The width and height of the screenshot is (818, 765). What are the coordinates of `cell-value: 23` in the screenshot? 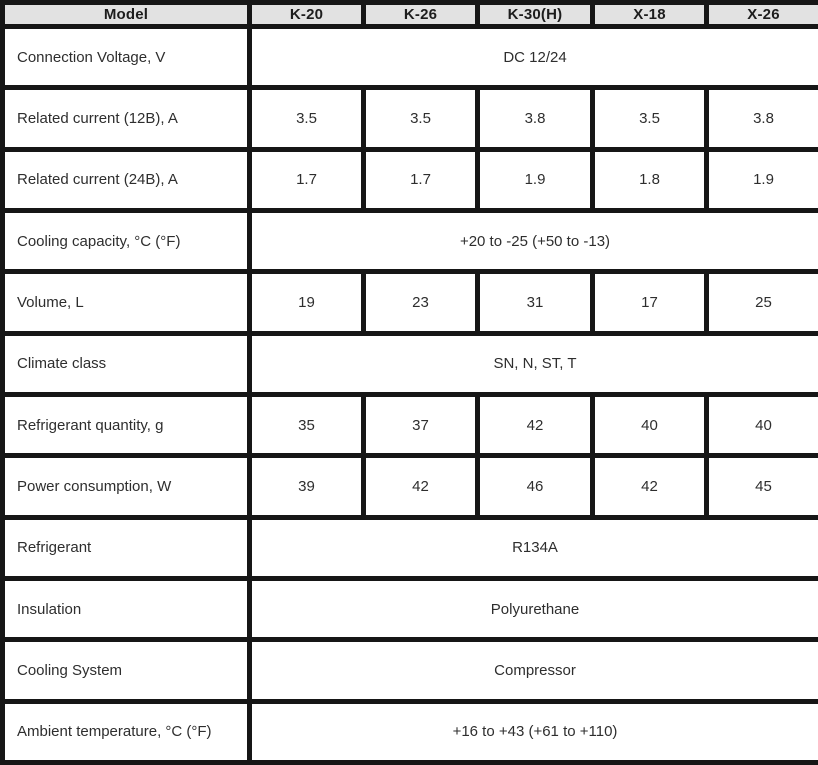 It's located at (420, 302).